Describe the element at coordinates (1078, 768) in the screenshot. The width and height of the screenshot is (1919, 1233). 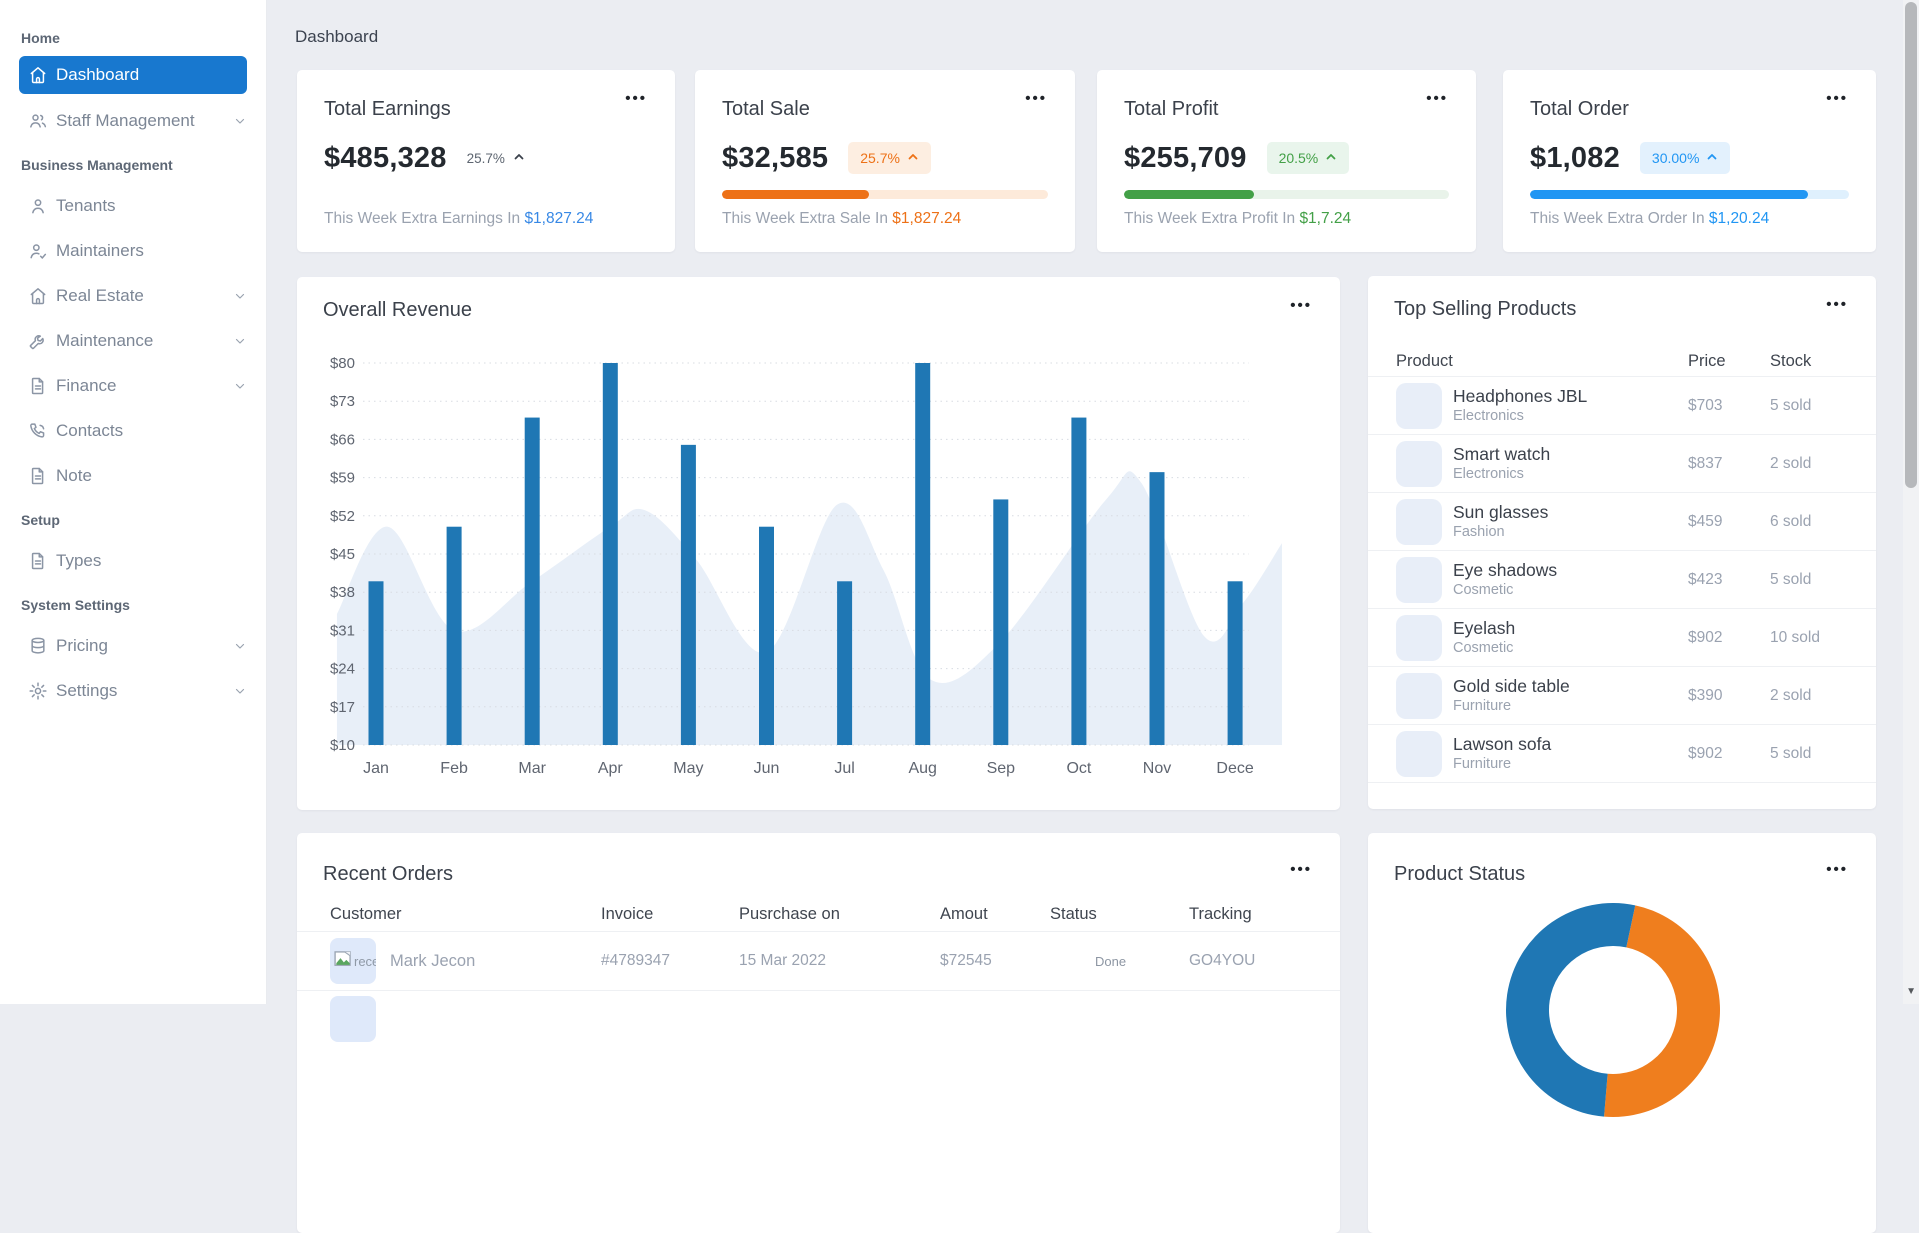
I see `x-axis-tick-label: Oct` at that location.